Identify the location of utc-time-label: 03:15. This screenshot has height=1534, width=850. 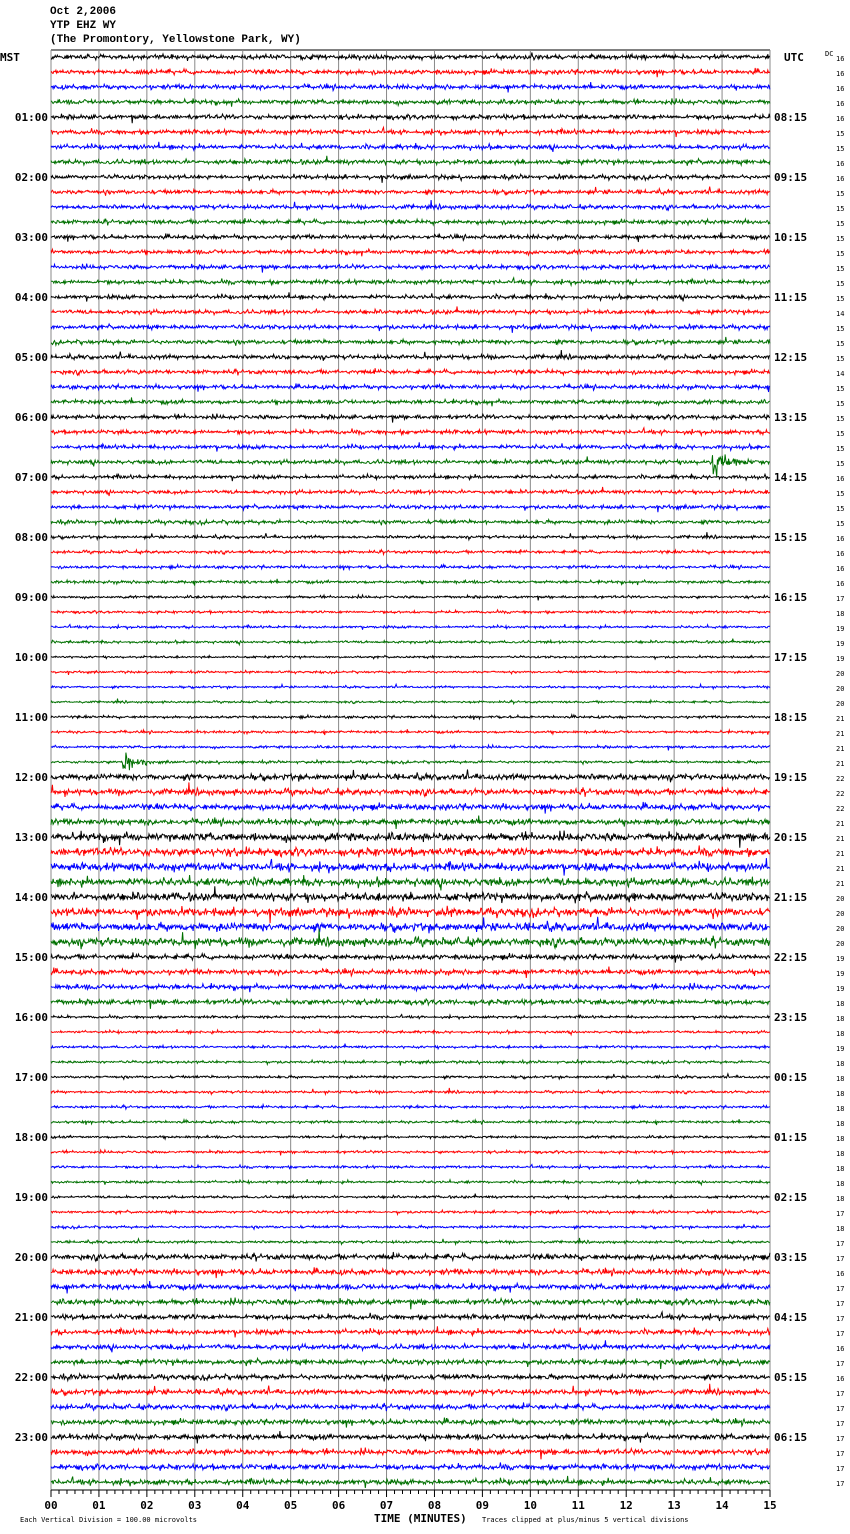
(790, 1257).